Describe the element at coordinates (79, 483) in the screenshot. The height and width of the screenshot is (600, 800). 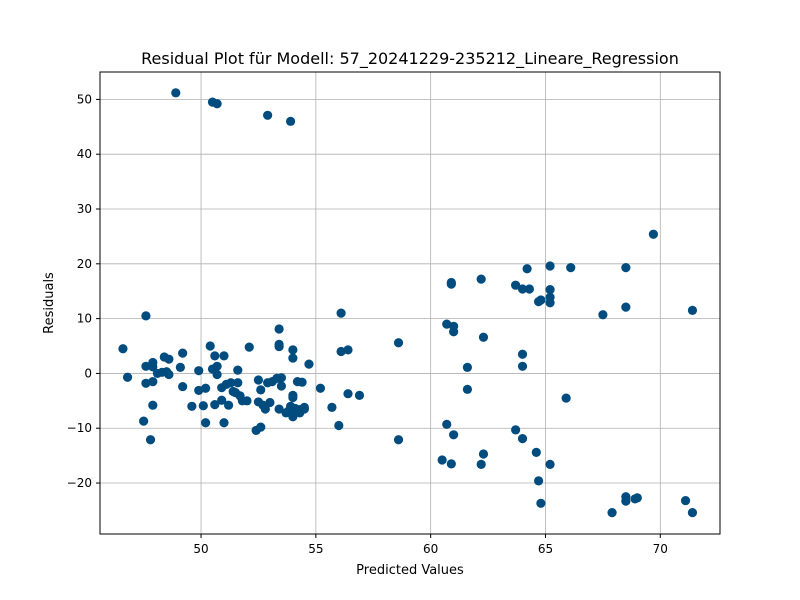
I see `y-tick-label: −20` at that location.